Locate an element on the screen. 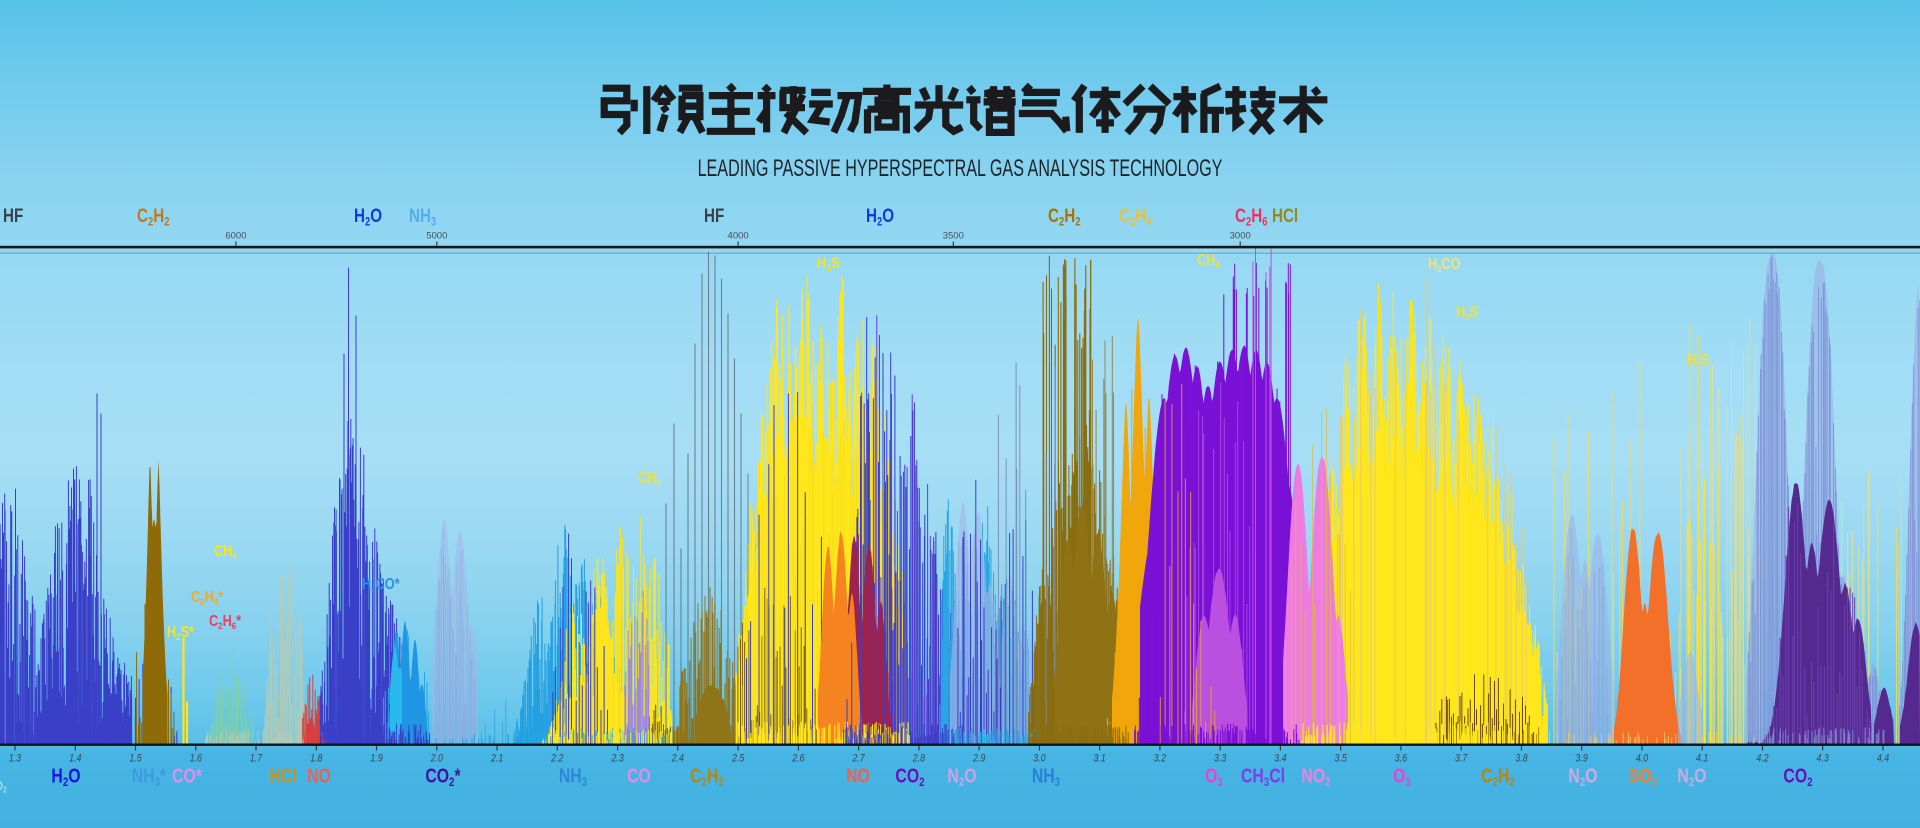  svg-text: 4.4 is located at coordinates (1883, 759).